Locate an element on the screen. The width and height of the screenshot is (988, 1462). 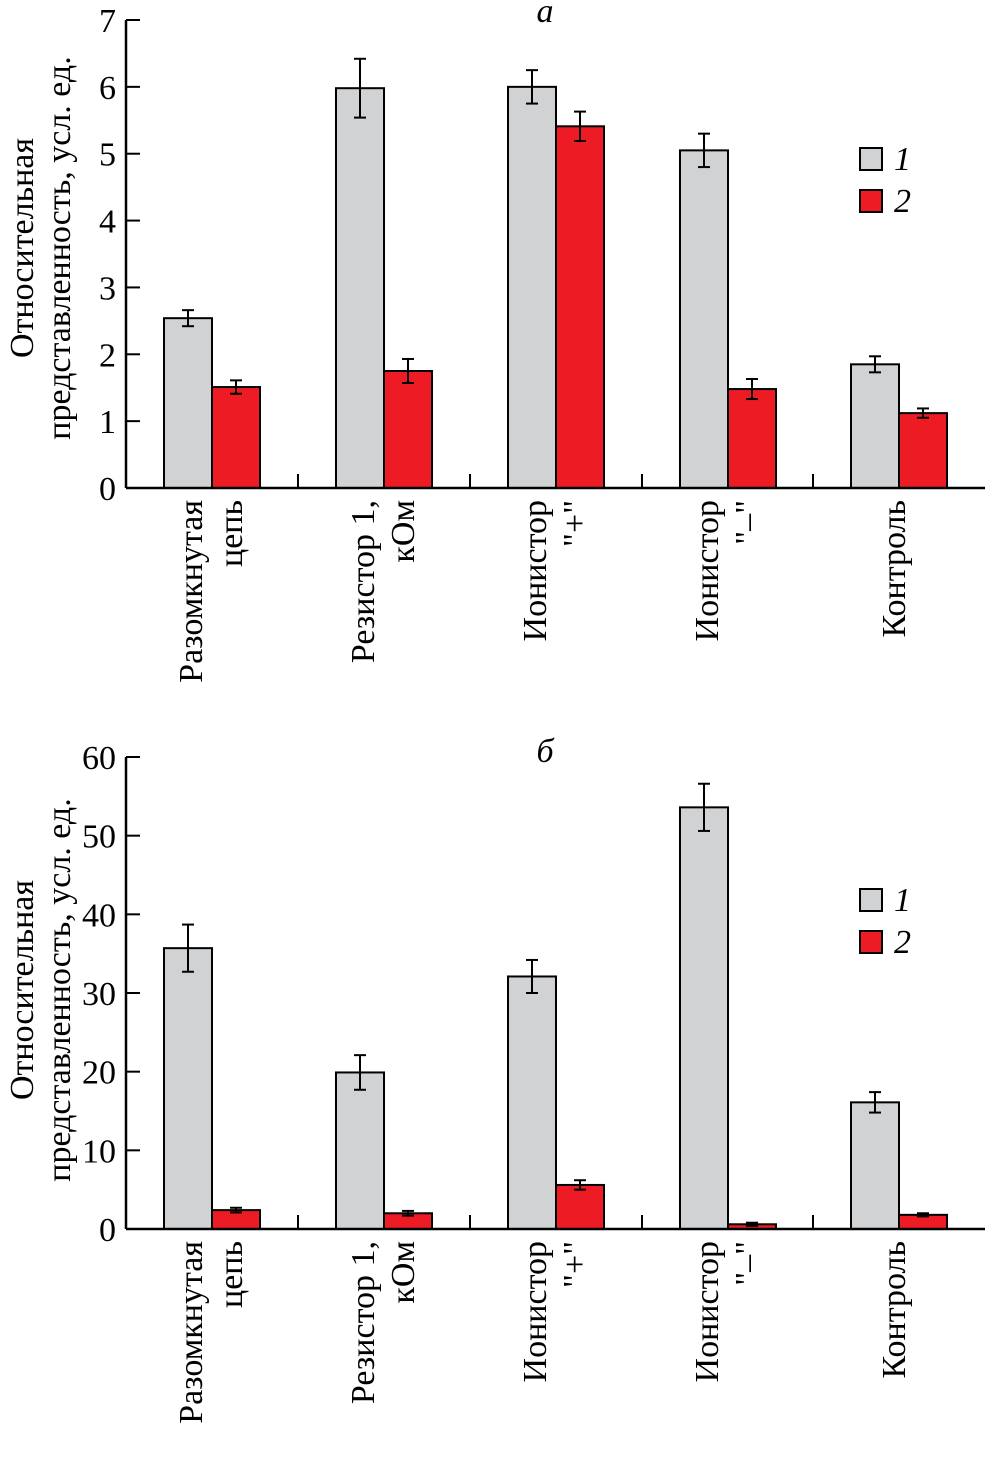
y-tick-label: 4 is located at coordinates (107, 222).